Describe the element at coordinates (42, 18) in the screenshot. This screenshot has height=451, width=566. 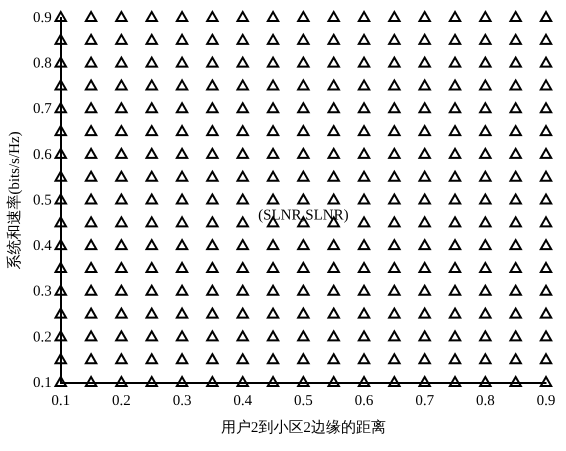
I see `y-tick-label: 0.9` at that location.